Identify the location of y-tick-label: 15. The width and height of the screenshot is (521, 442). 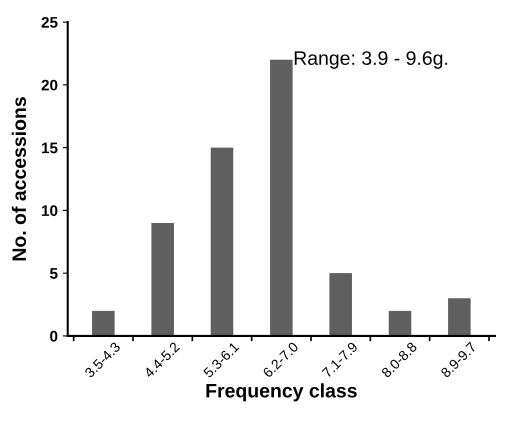
(50, 148).